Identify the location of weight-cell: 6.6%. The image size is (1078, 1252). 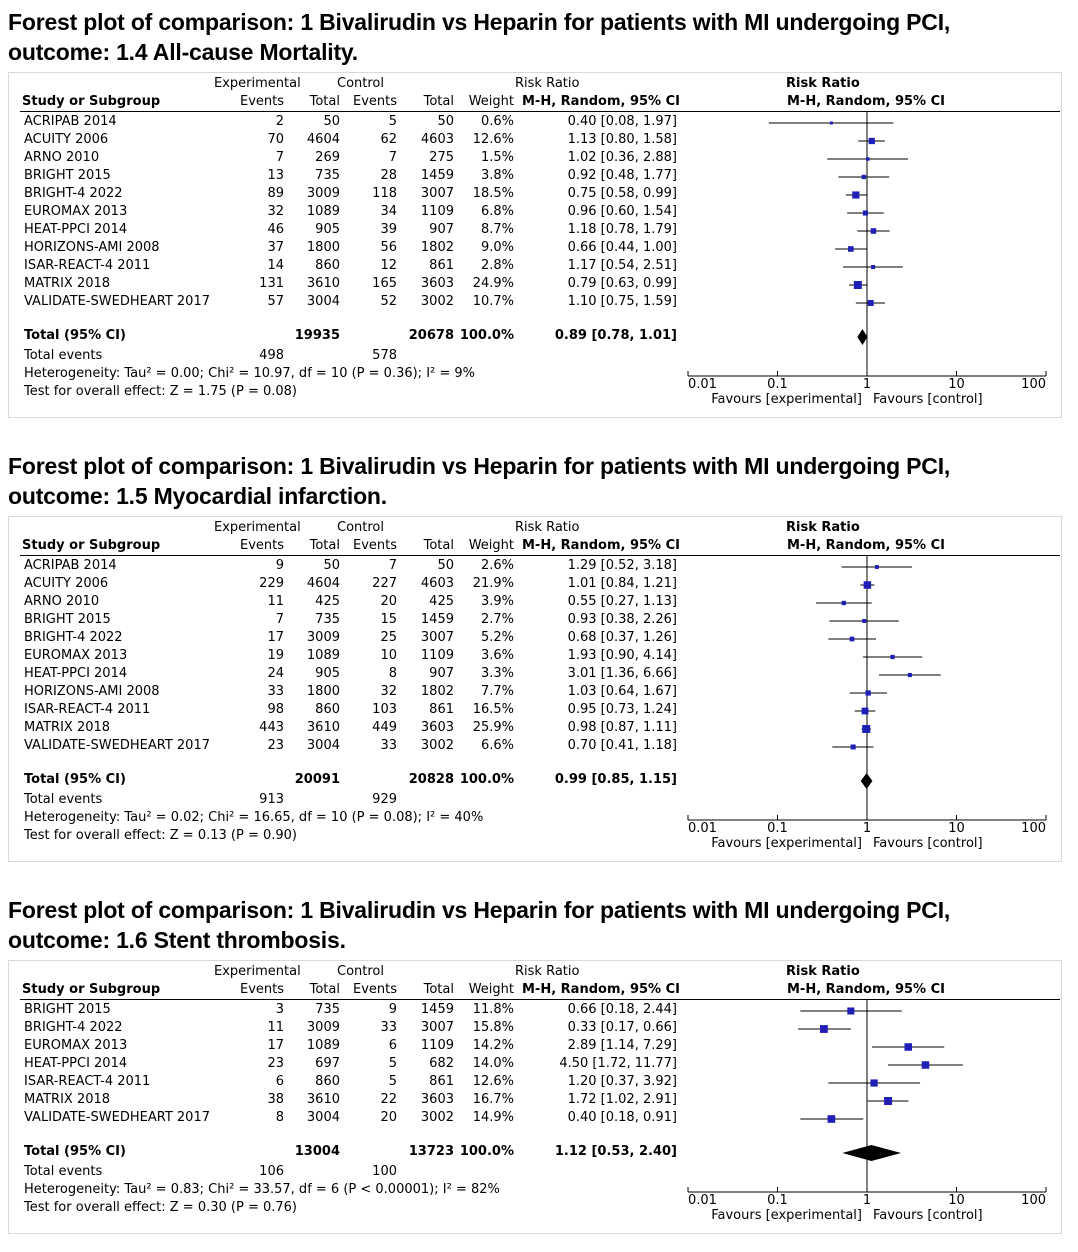
(497, 745).